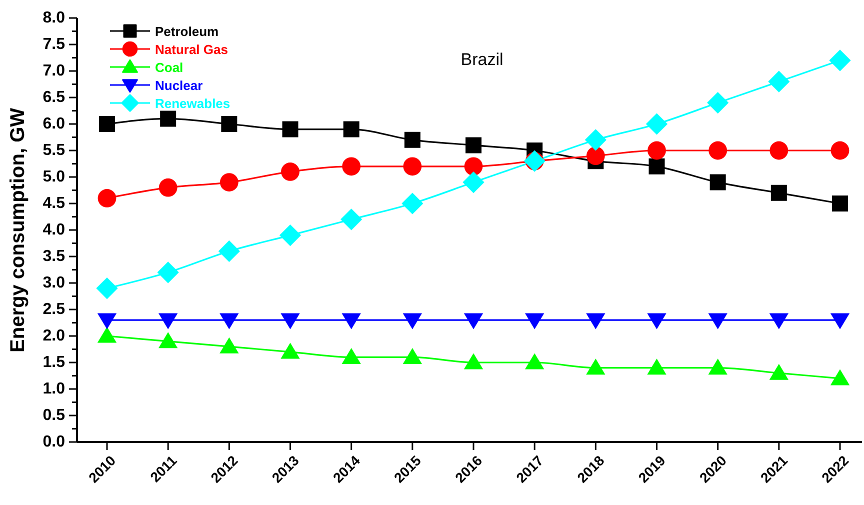  Describe the element at coordinates (179, 85) in the screenshot. I see `legend-label: Nuclear` at that location.